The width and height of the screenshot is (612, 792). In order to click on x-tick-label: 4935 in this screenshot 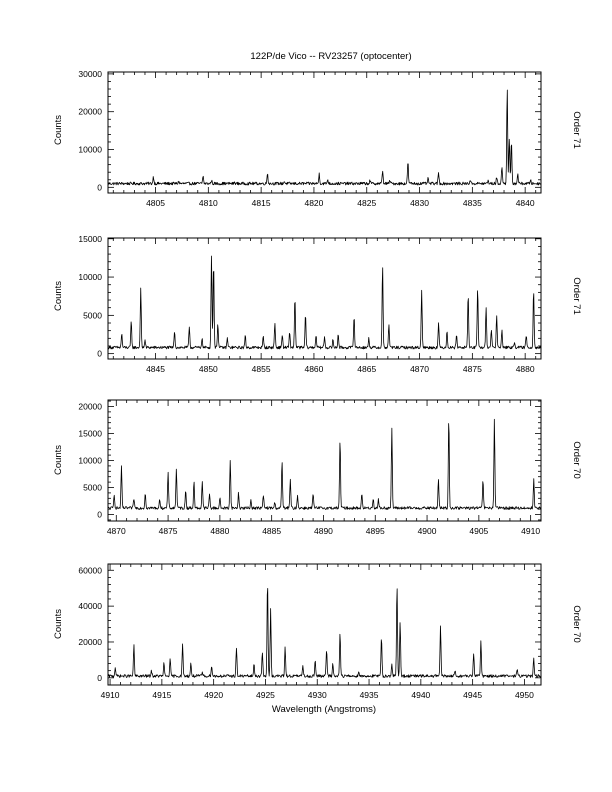, I will do `click(369, 695)`.